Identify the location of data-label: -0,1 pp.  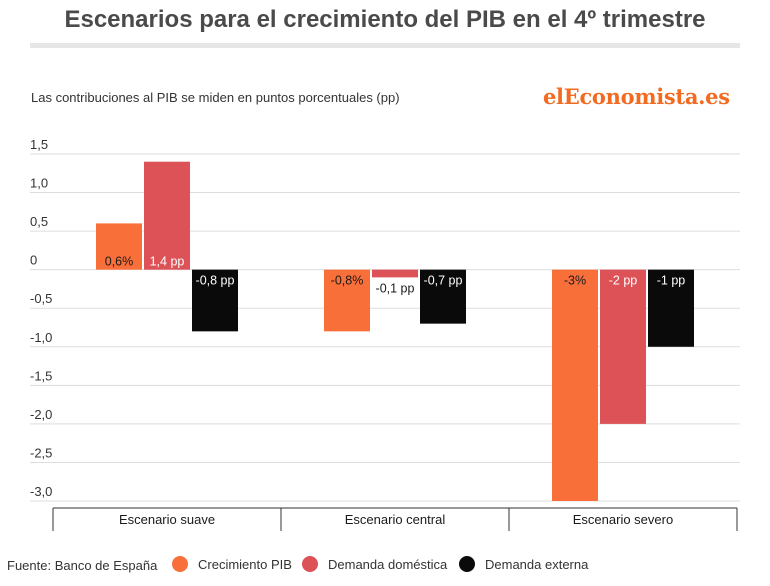
(395, 289).